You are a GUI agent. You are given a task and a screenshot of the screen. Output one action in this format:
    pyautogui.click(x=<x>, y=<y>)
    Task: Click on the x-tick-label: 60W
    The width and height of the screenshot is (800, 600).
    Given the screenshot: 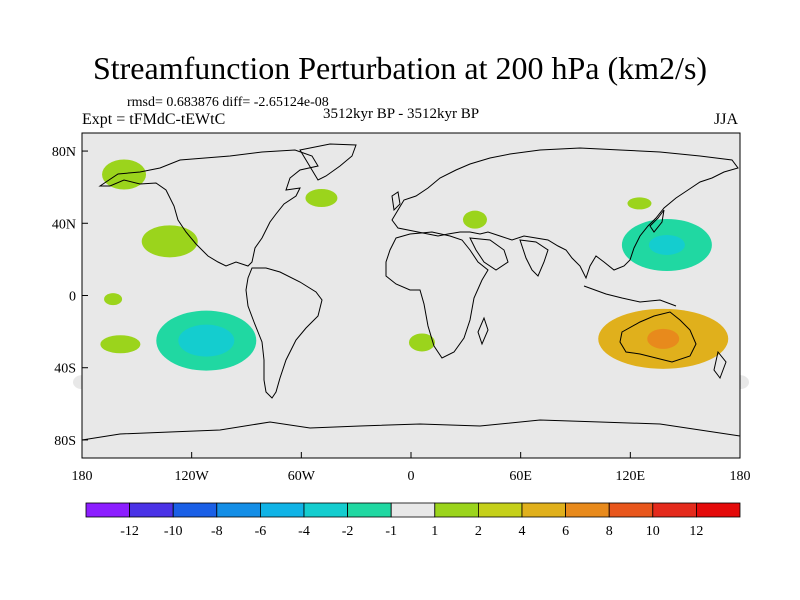 What is the action you would take?
    pyautogui.click(x=302, y=476)
    